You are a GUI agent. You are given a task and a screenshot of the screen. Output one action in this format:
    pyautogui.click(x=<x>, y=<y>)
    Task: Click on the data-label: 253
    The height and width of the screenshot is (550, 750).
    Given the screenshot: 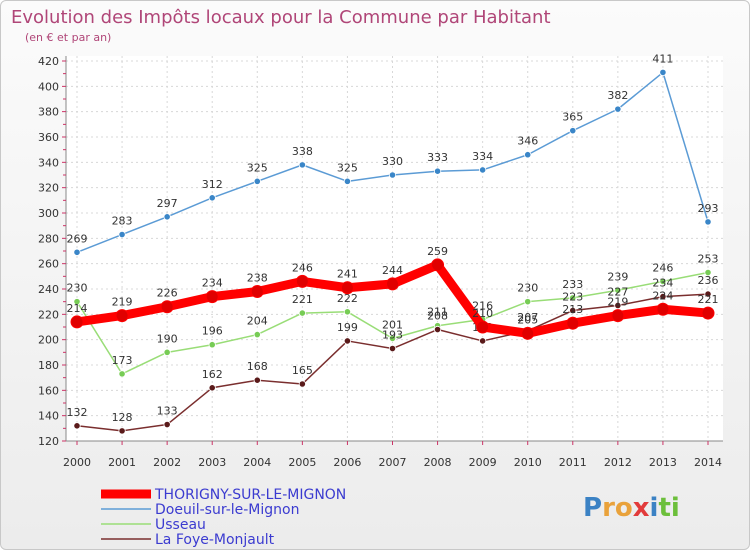 What is the action you would take?
    pyautogui.click(x=708, y=259)
    